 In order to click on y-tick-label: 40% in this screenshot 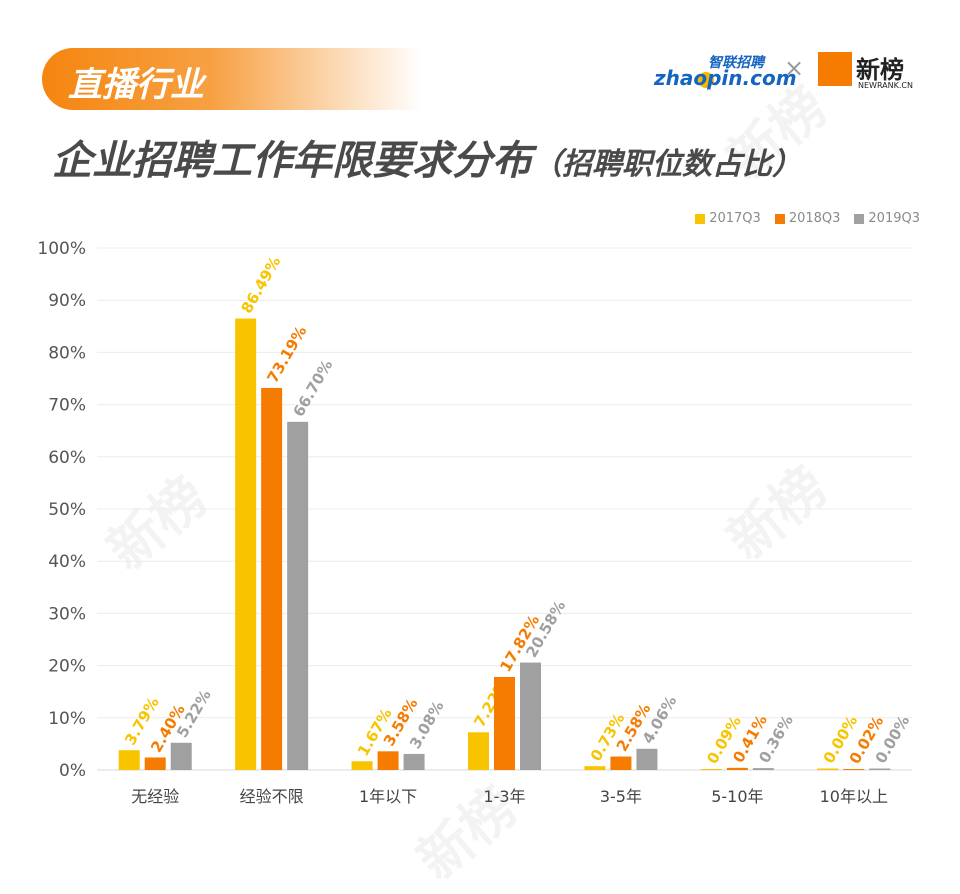, I will do `click(67, 562)`.